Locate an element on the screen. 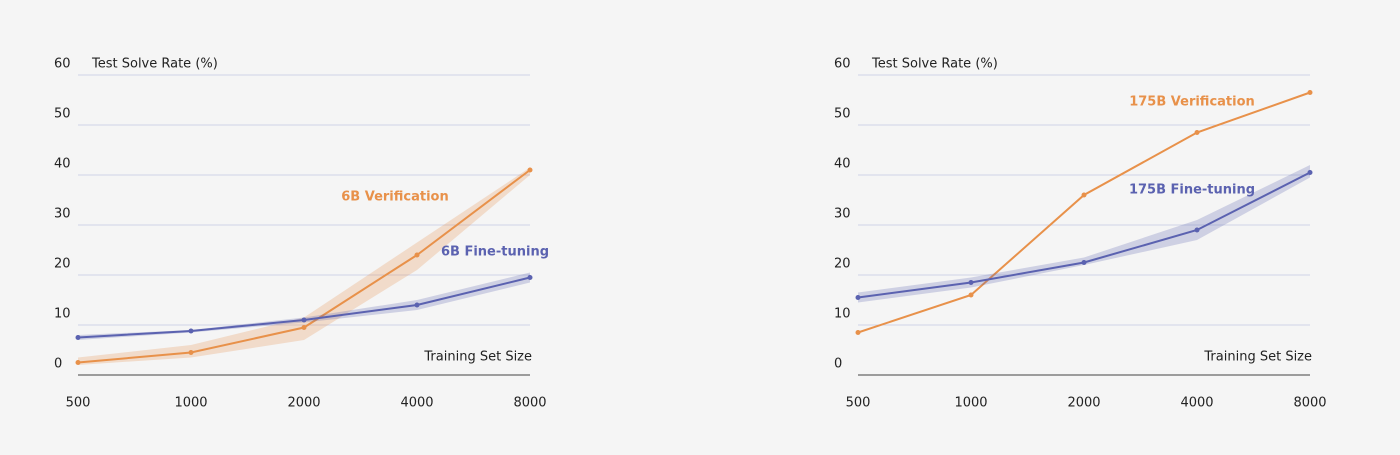 The width and height of the screenshot is (1400, 455). series-label: 175B Verification is located at coordinates (1192, 102).